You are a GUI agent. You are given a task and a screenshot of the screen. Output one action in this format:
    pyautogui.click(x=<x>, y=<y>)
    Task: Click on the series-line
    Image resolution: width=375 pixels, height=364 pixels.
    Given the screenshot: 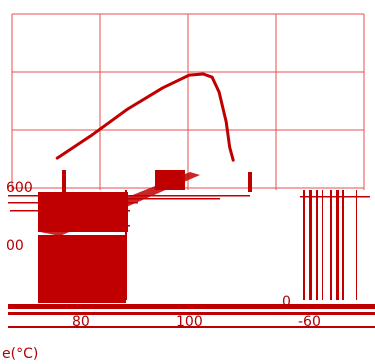 What is the action you would take?
    pyautogui.click(x=145, y=117)
    